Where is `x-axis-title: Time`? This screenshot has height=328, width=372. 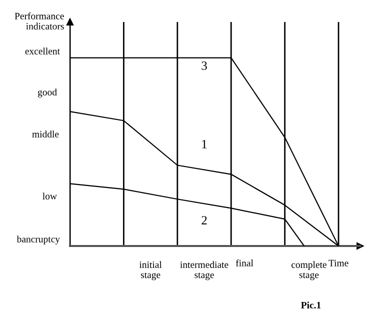
x-axis-title: Time is located at coordinates (338, 263).